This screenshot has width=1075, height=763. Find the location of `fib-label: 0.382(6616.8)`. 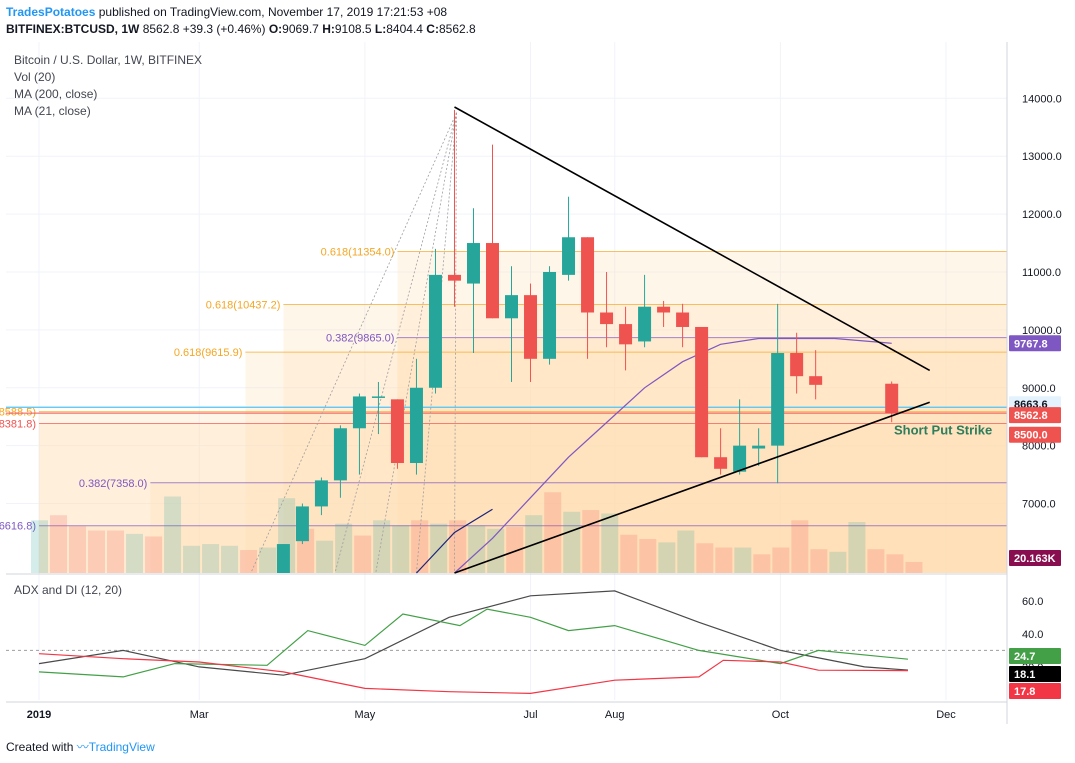

fib-label: 0.382(6616.8) is located at coordinates (18, 527).